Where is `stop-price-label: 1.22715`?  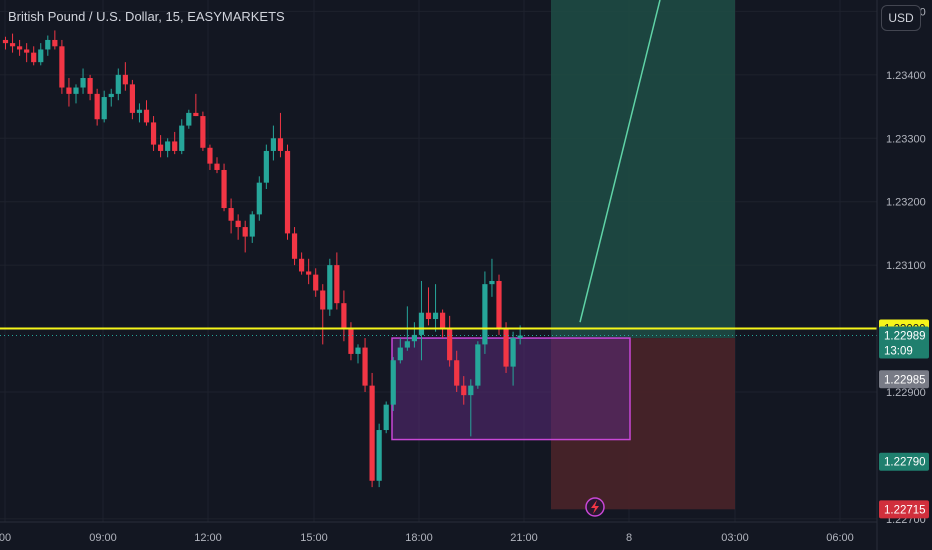
stop-price-label: 1.22715 is located at coordinates (904, 509).